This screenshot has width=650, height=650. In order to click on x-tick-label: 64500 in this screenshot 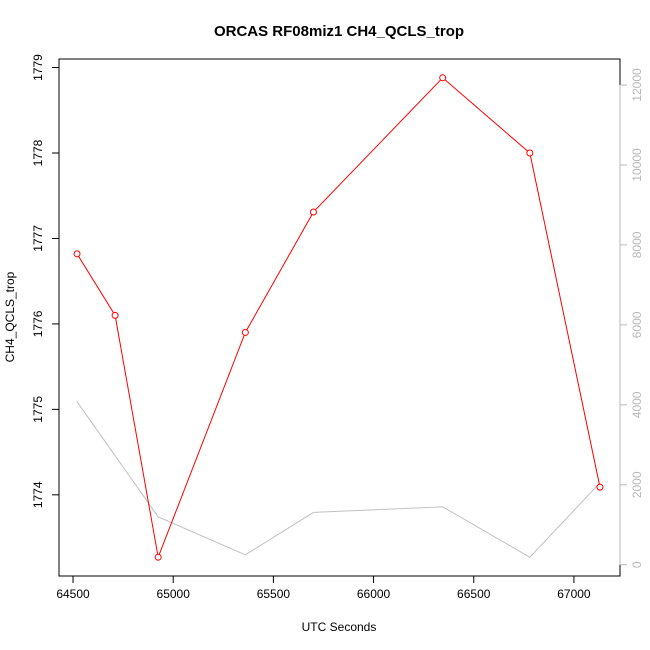, I will do `click(73, 594)`.